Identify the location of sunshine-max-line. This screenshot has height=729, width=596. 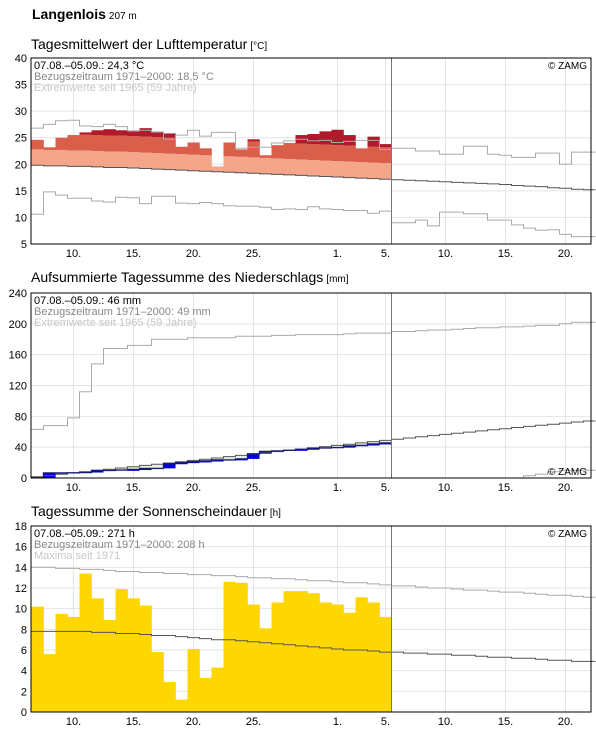
(313, 582).